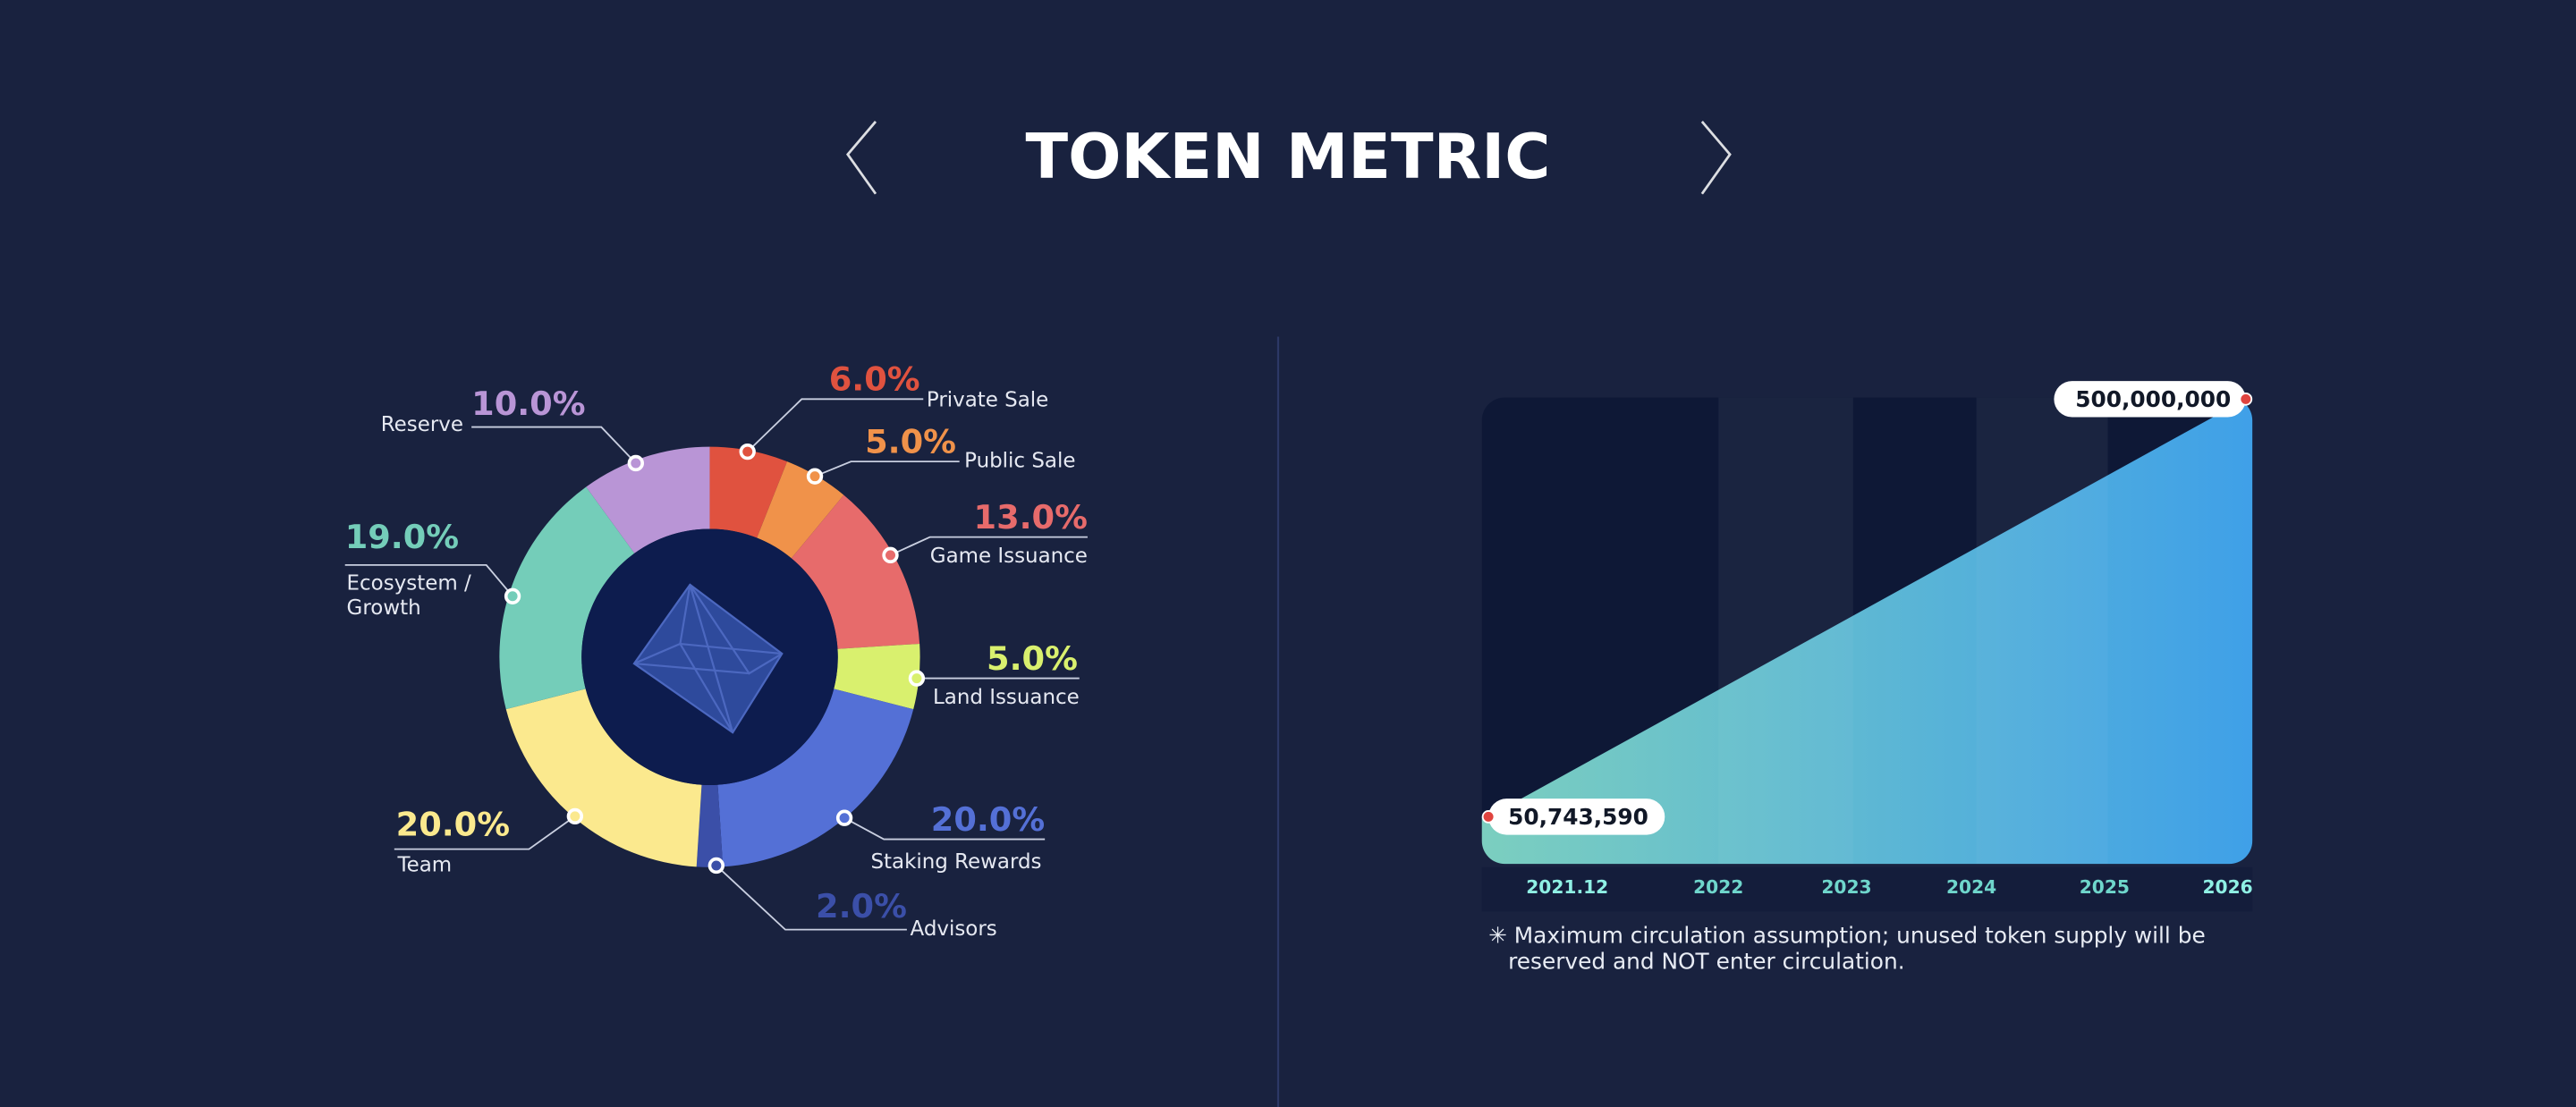 This screenshot has height=1107, width=2576. I want to click on slice-category-label: Staking Rewards, so click(955, 862).